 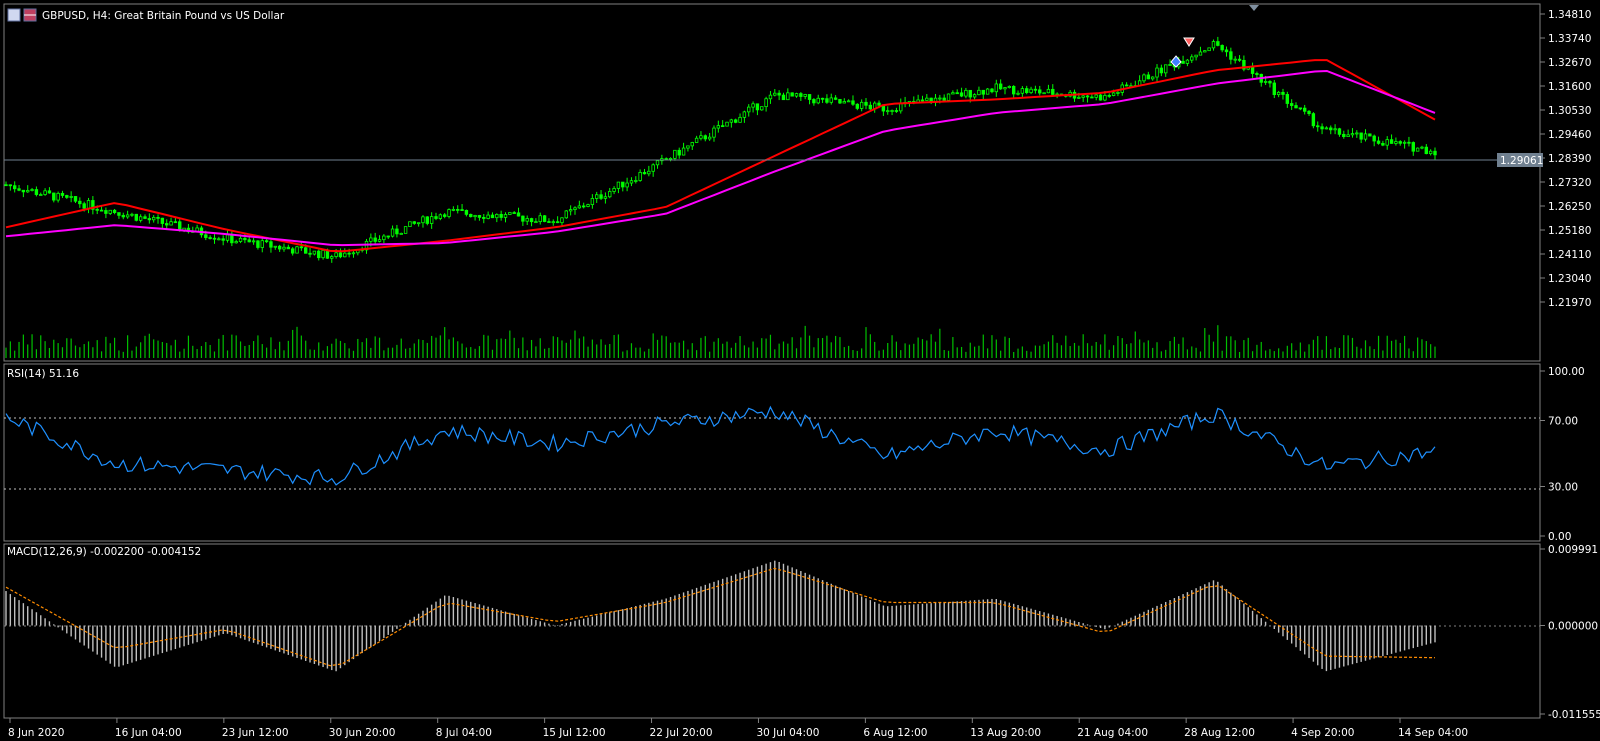 What do you see at coordinates (1189, 42) in the screenshot?
I see `trade-arrow-sell-icon` at bounding box center [1189, 42].